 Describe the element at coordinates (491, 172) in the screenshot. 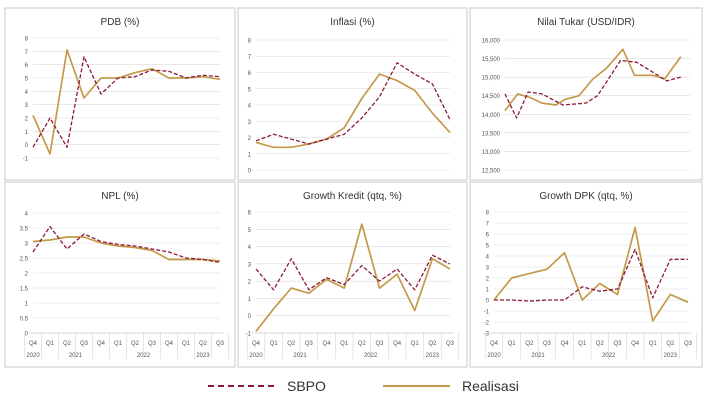

I see `y-tick-label: 12,500` at that location.